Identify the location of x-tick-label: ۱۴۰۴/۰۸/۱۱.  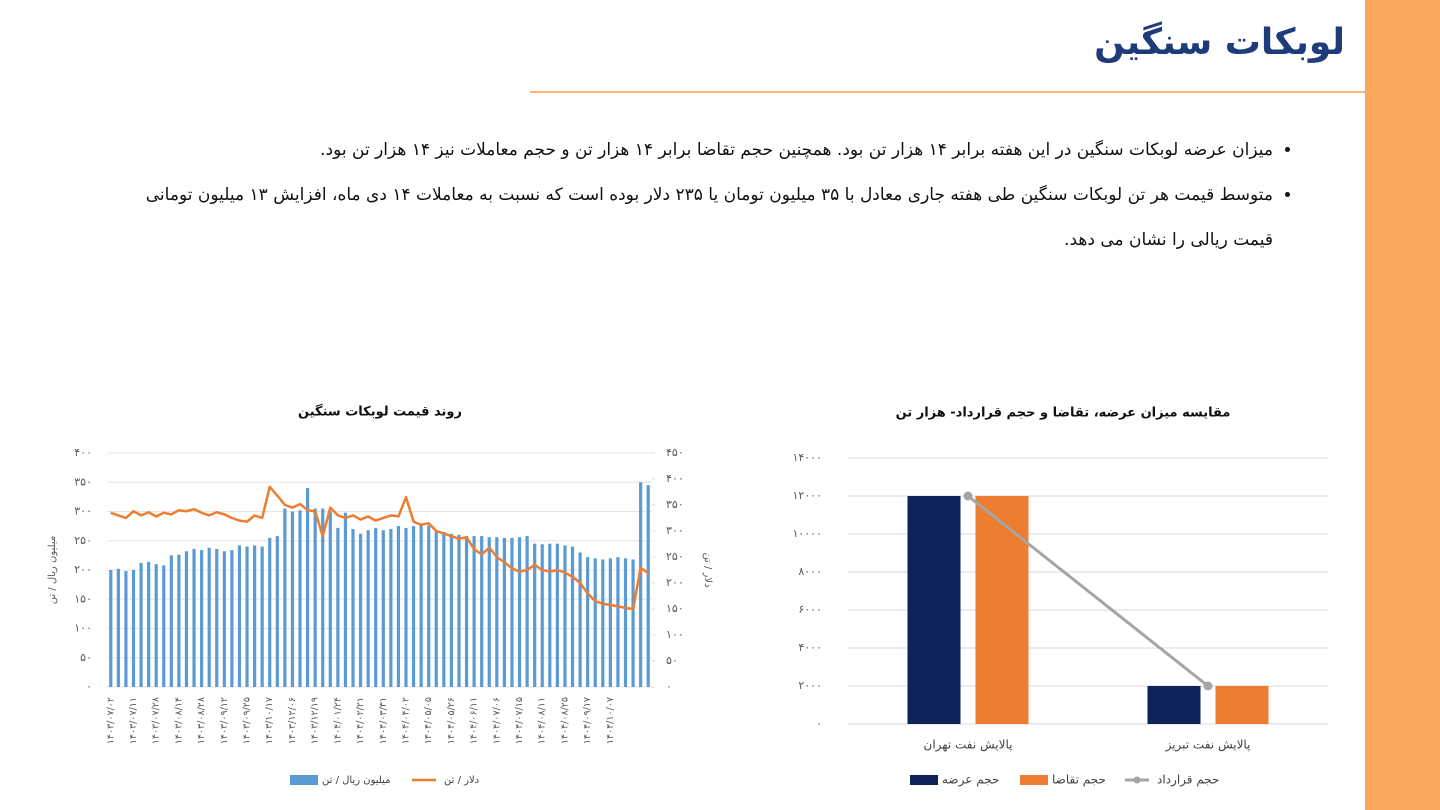
(542, 720).